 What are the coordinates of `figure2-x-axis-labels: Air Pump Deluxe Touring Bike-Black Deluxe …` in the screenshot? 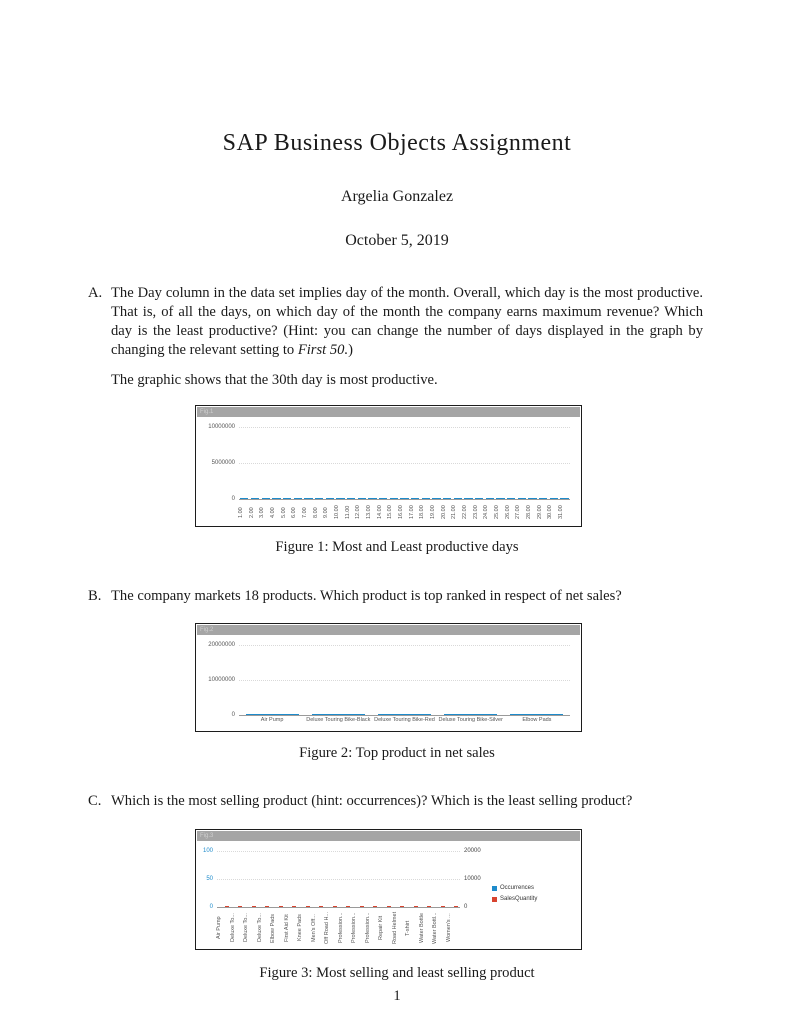 It's located at (404, 723).